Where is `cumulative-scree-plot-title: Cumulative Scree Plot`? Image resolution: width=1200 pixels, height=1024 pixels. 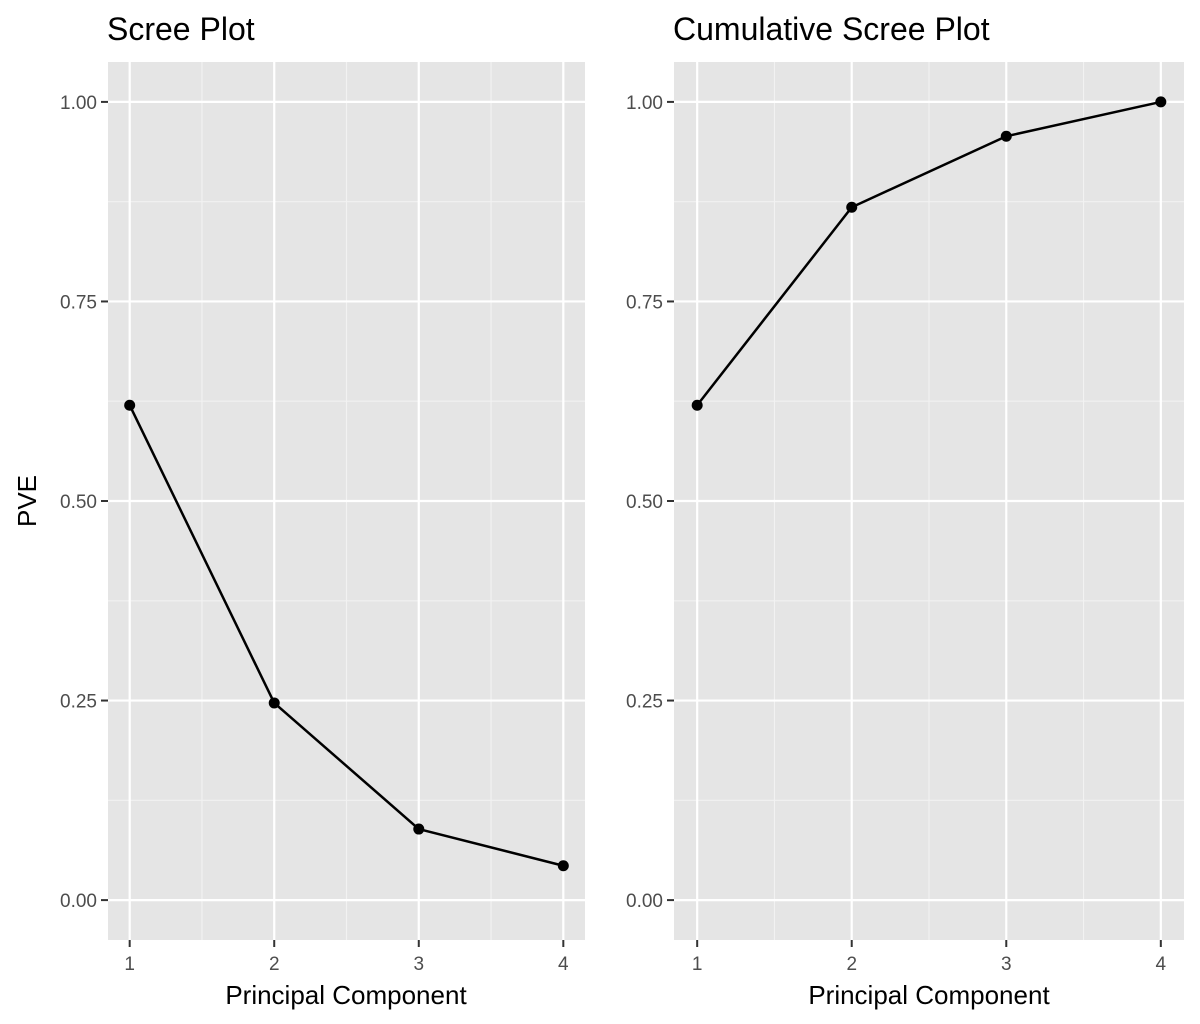 cumulative-scree-plot-title: Cumulative Scree Plot is located at coordinates (831, 29).